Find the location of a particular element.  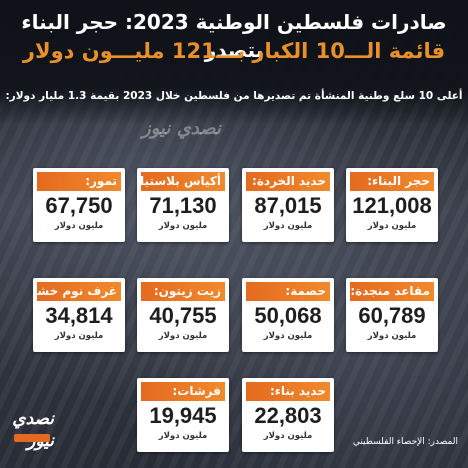

brand-logo-icon: نصدي نيوز is located at coordinates (32, 429).